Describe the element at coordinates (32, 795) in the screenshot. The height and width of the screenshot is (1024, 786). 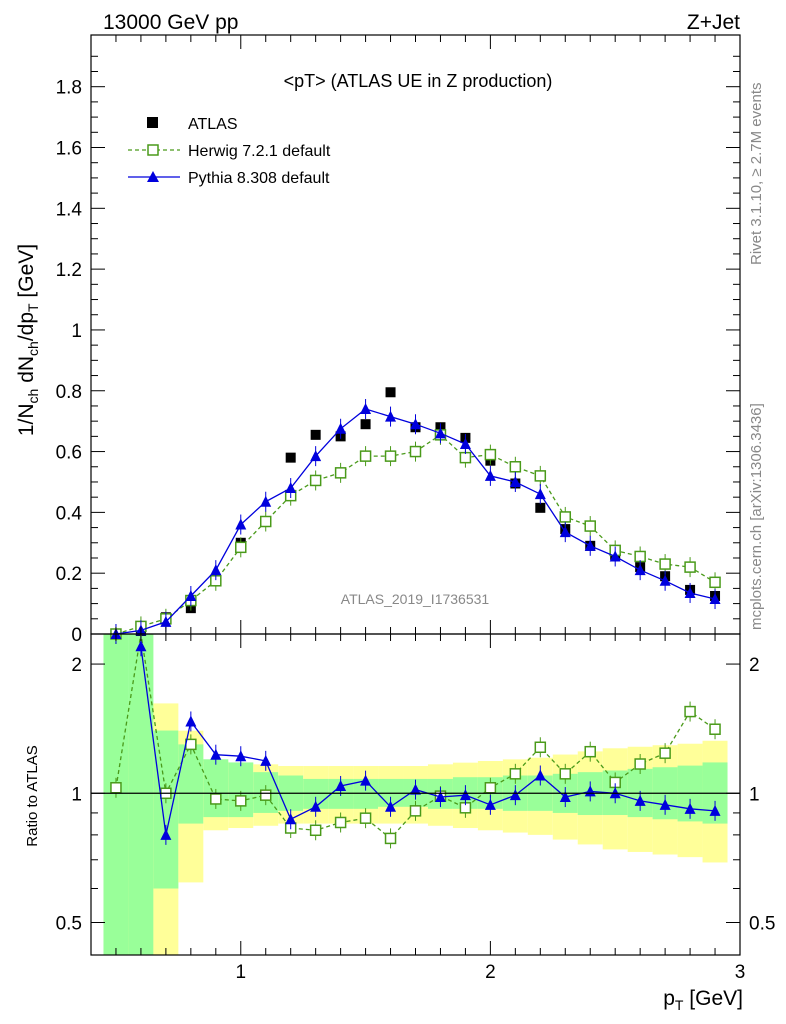
I see `y-axis-label-ratio: Ratio to ATLAS` at that location.